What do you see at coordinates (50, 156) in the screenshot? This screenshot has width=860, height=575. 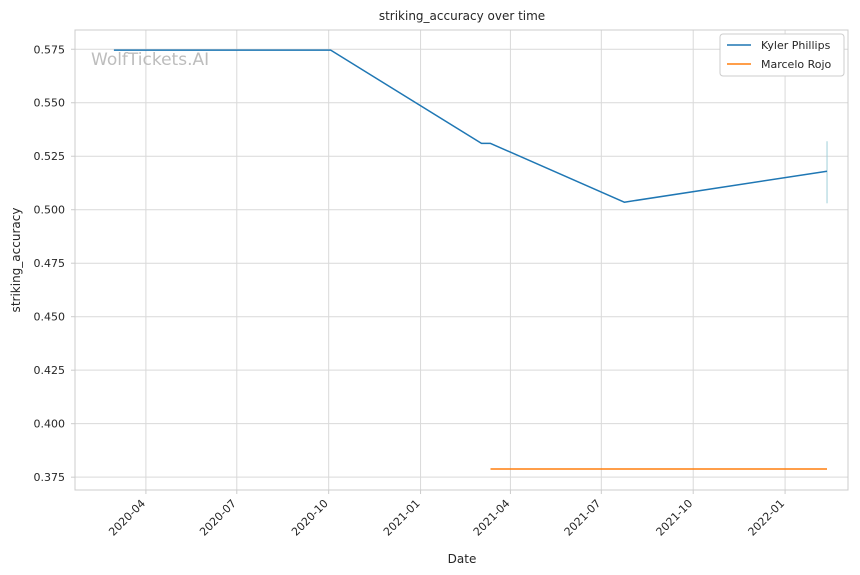 I see `y-tick-label: 0.525` at bounding box center [50, 156].